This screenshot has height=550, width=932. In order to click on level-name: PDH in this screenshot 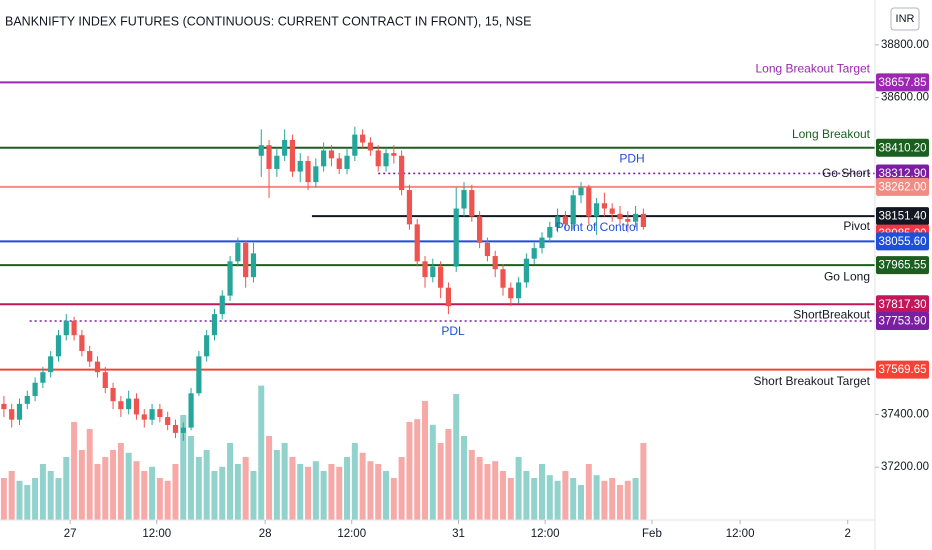, I will do `click(631, 159)`.